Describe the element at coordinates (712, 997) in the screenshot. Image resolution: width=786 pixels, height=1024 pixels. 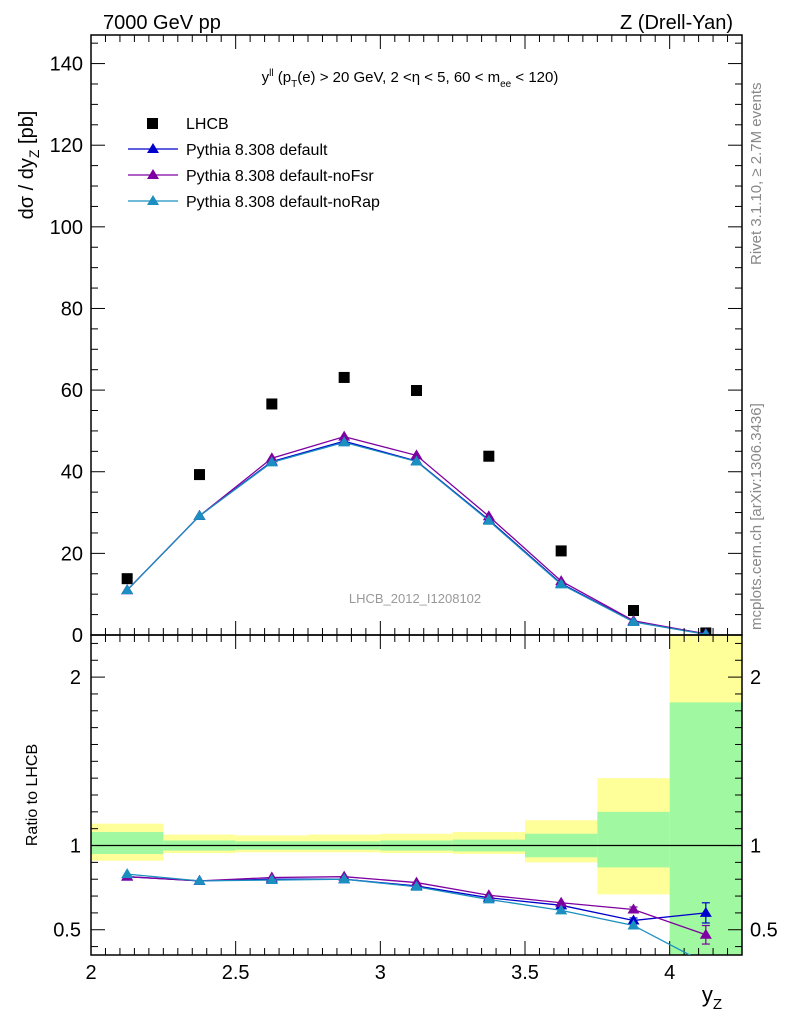
I see `x-axis-label: yZ` at that location.